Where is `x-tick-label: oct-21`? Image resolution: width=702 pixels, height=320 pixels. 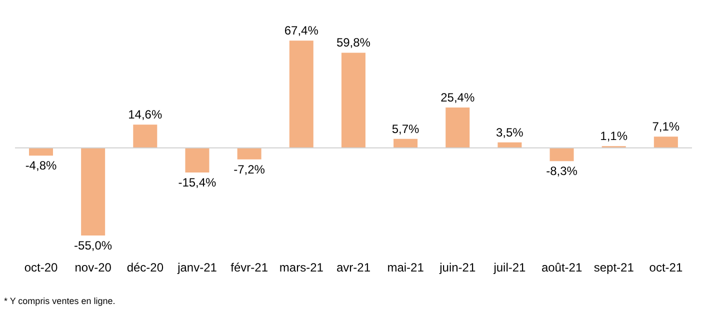 x-tick-label: oct-21 is located at coordinates (666, 267).